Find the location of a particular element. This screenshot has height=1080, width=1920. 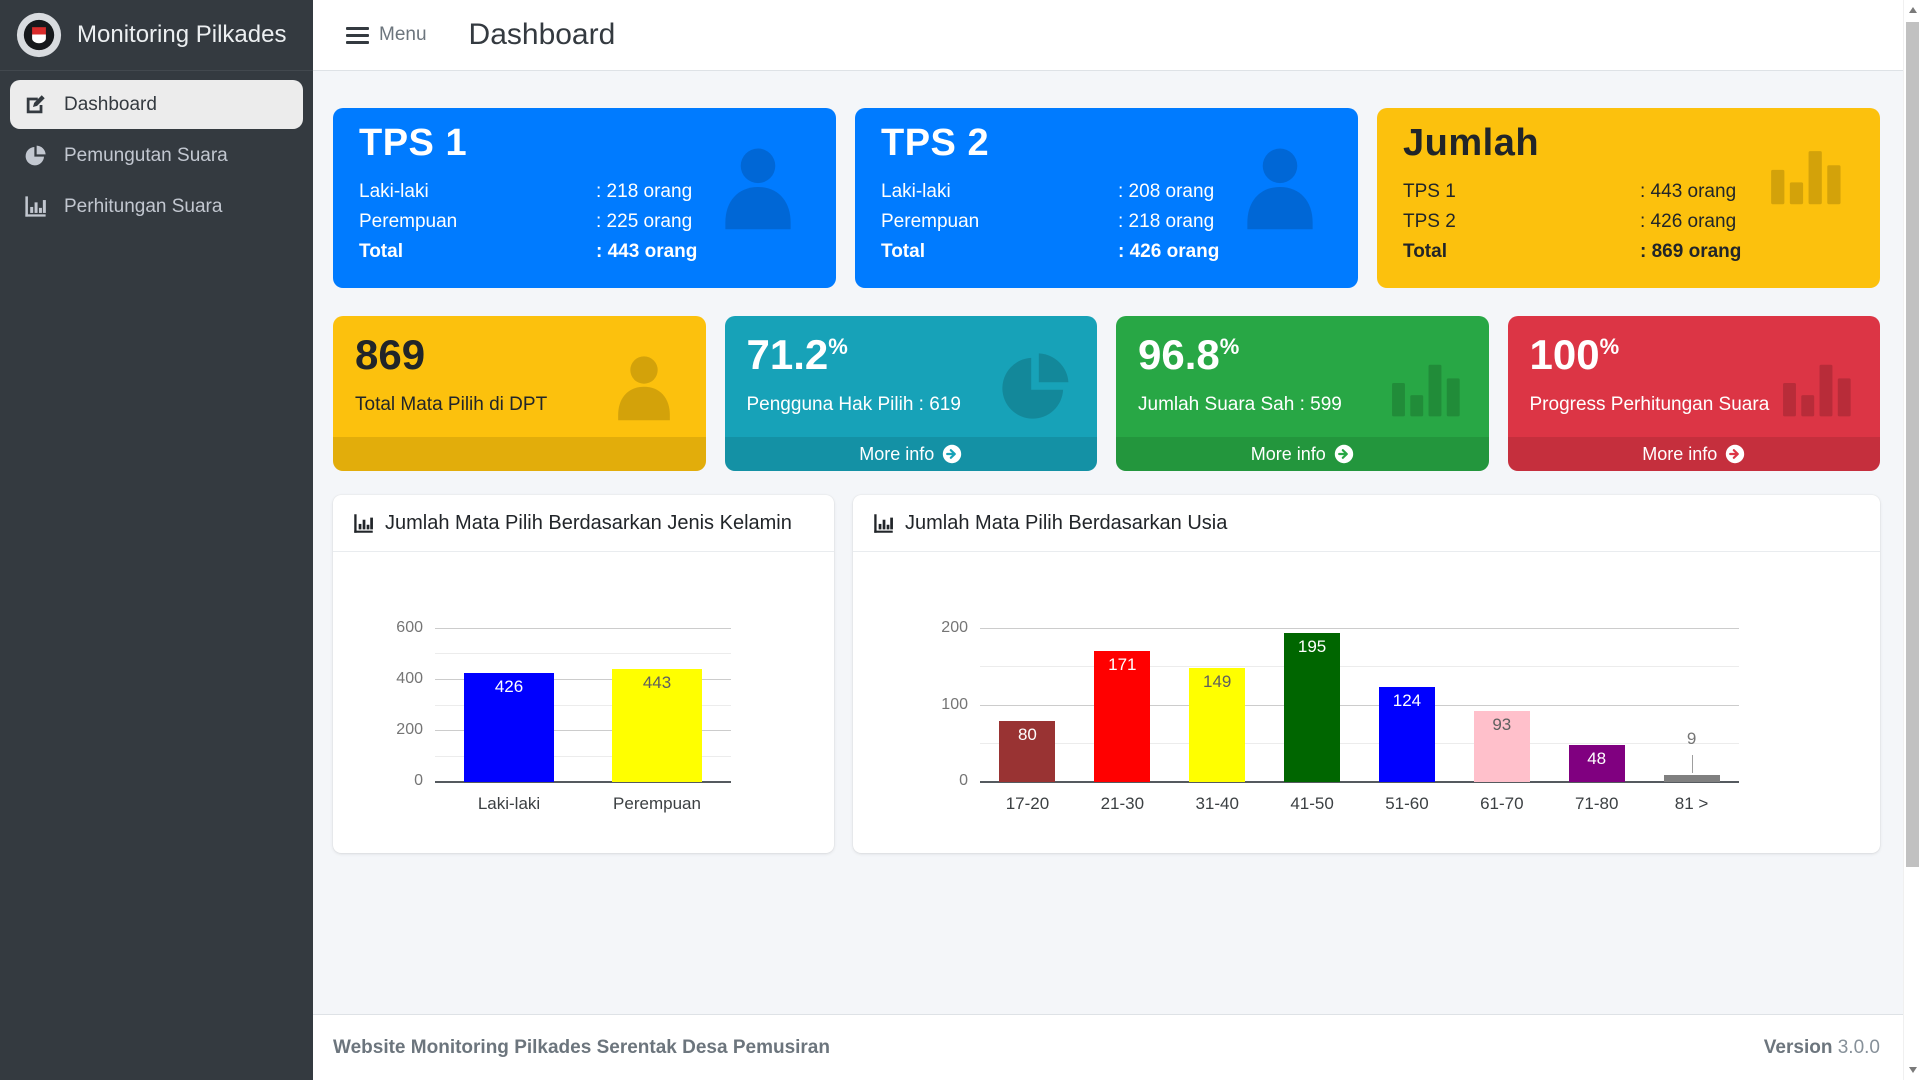

bar-value-label: 124 is located at coordinates (1407, 701).